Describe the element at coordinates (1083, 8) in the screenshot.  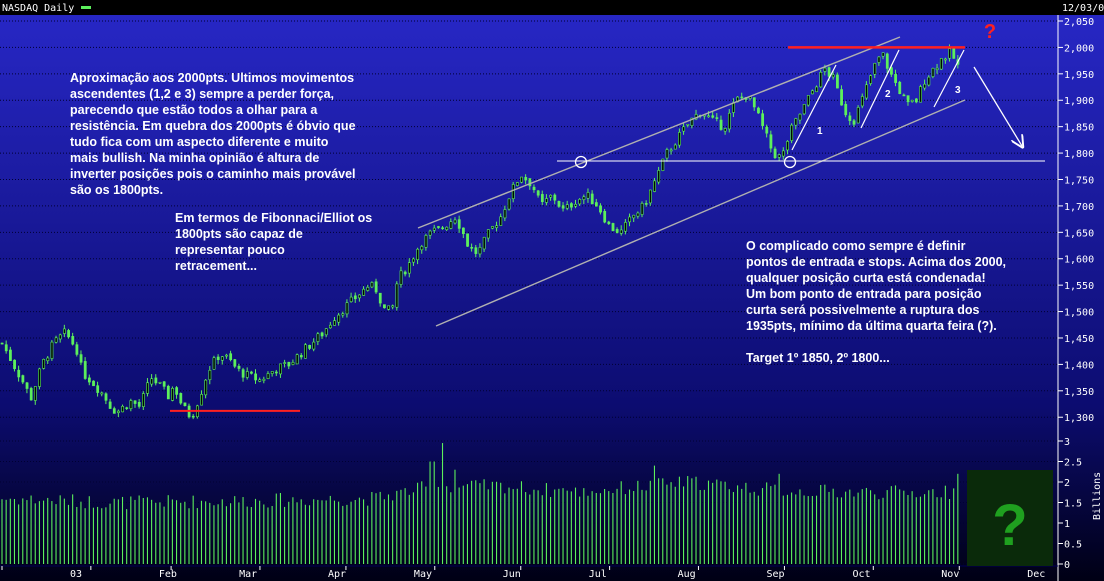
I see `chart-date: 12/03/0` at that location.